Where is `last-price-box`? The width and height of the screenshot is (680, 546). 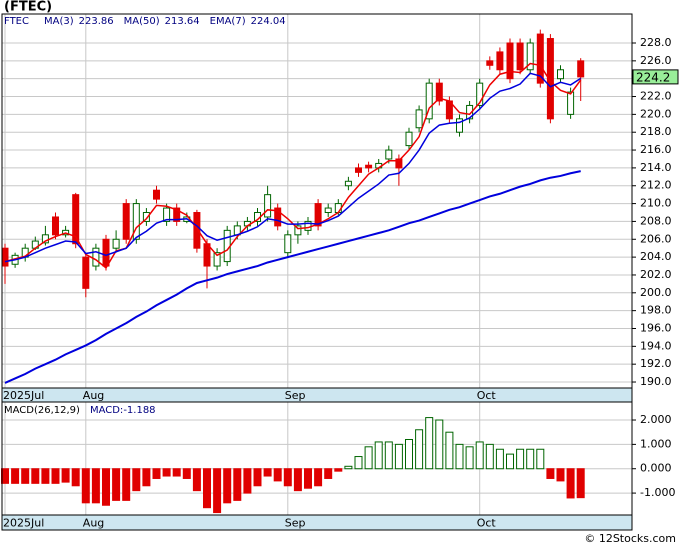
last-price-box is located at coordinates (655, 77).